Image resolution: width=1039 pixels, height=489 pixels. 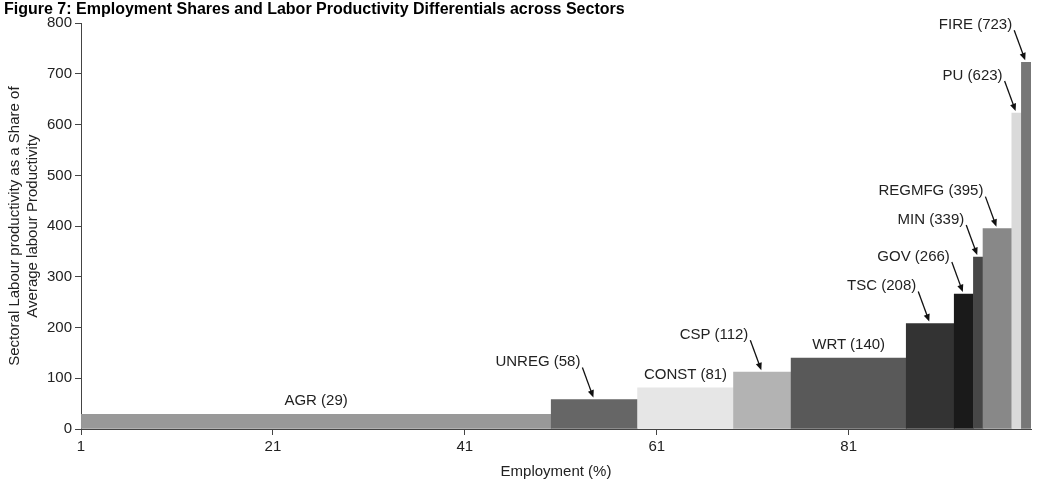 I want to click on y-tick-label: 400, so click(x=60, y=225).